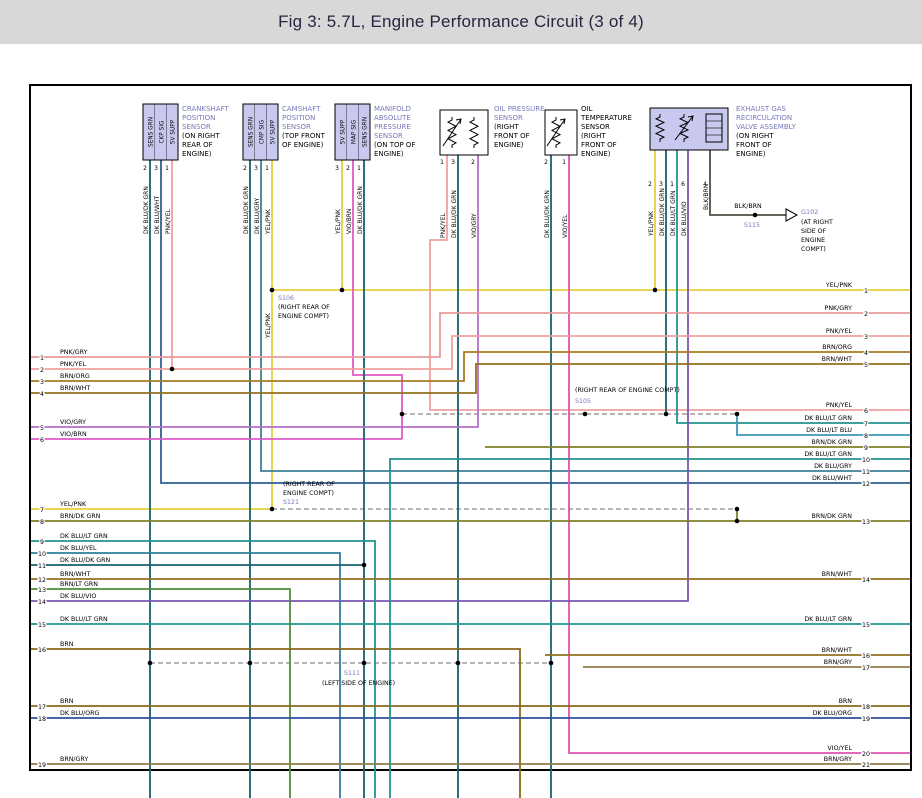 The image size is (922, 798). I want to click on component-name: OIL, so click(587, 109).